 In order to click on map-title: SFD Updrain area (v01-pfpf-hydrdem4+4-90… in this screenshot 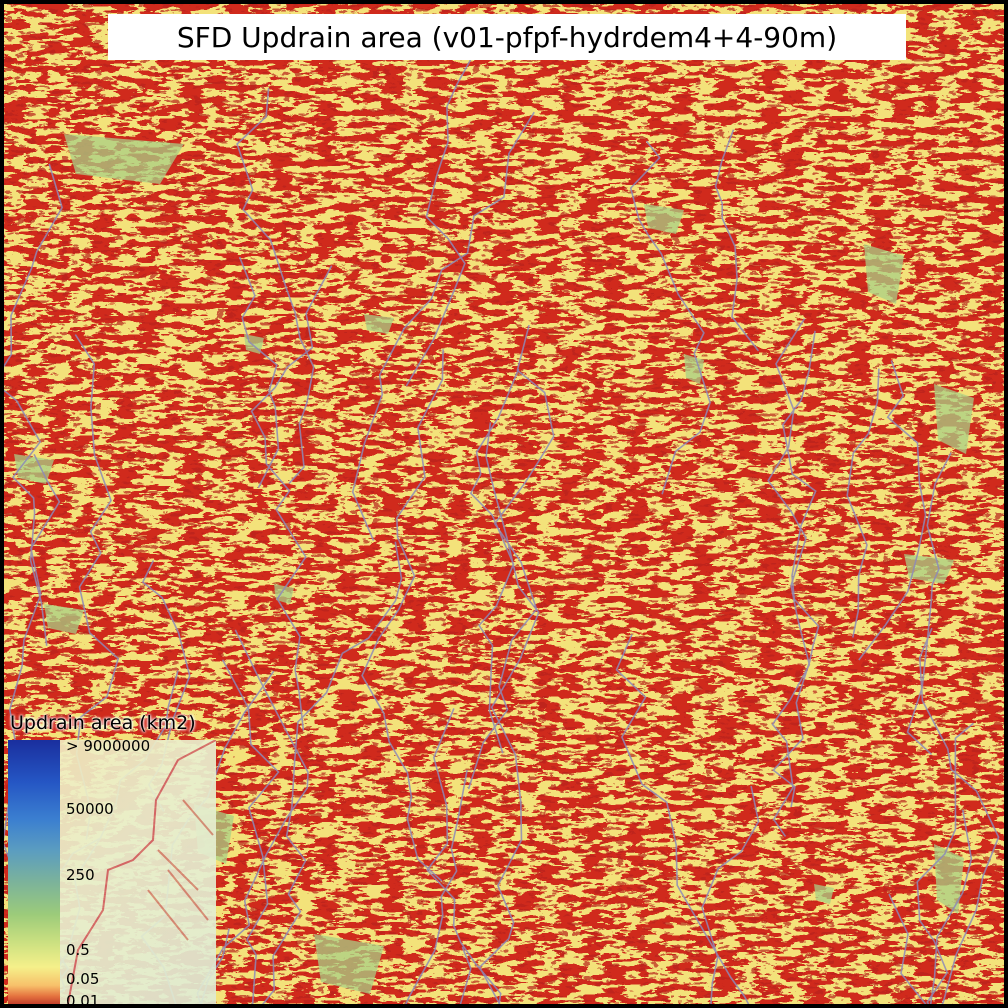, I will do `click(507, 37)`.